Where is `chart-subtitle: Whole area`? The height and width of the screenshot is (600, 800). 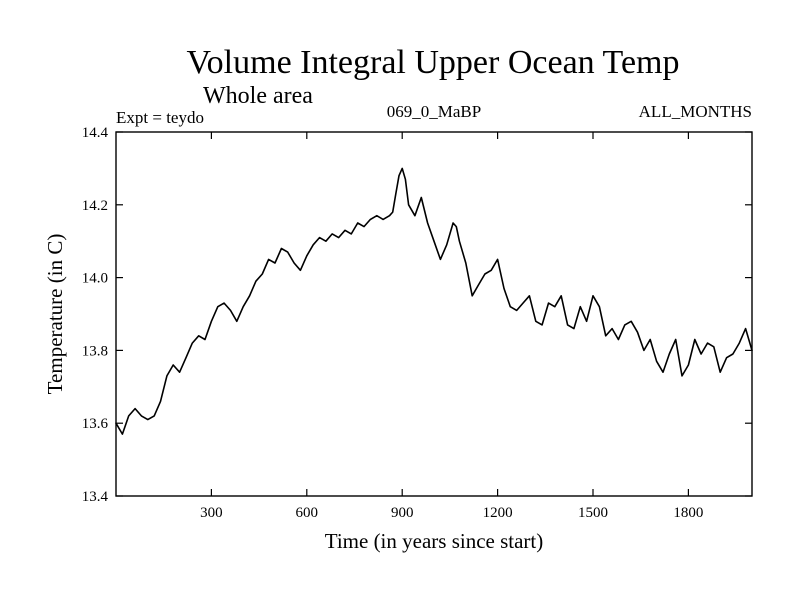 chart-subtitle: Whole area is located at coordinates (258, 96).